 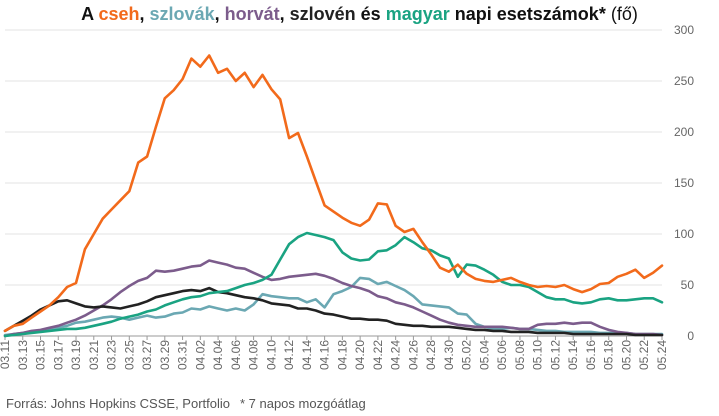 What do you see at coordinates (118, 403) in the screenshot?
I see `source-note: Forrás: Johns Hopkins CSSE, Portfolio` at bounding box center [118, 403].